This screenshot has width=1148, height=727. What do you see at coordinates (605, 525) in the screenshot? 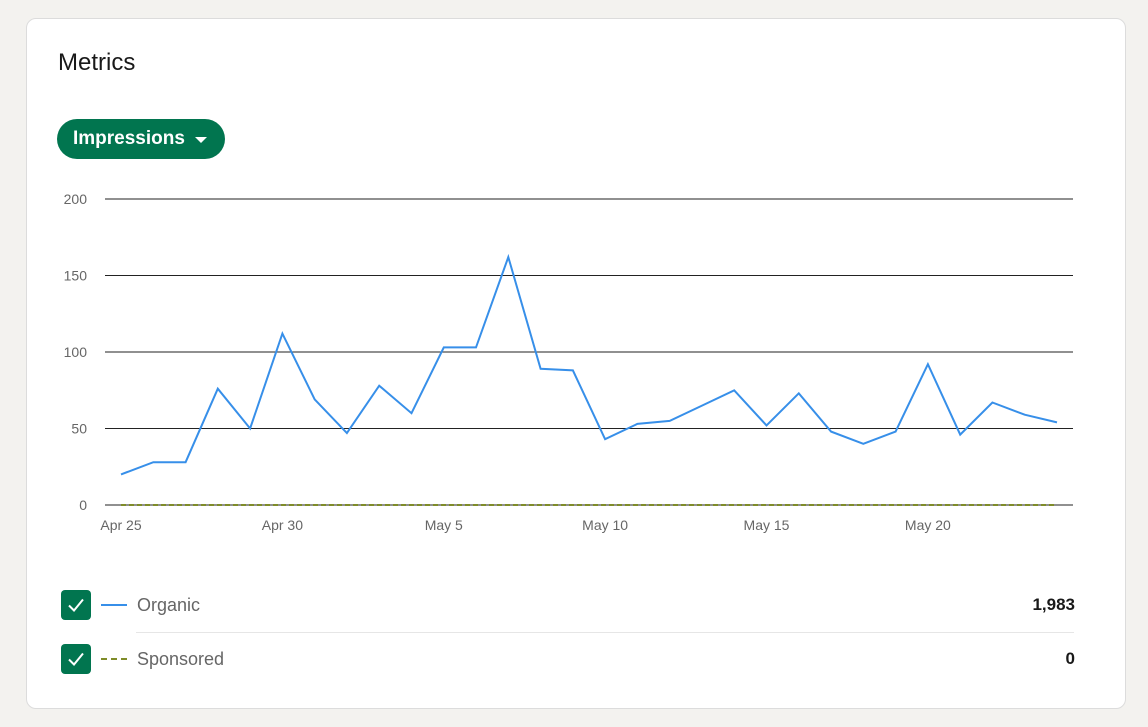
I see `x-tick-label-may-10: May 10` at bounding box center [605, 525].